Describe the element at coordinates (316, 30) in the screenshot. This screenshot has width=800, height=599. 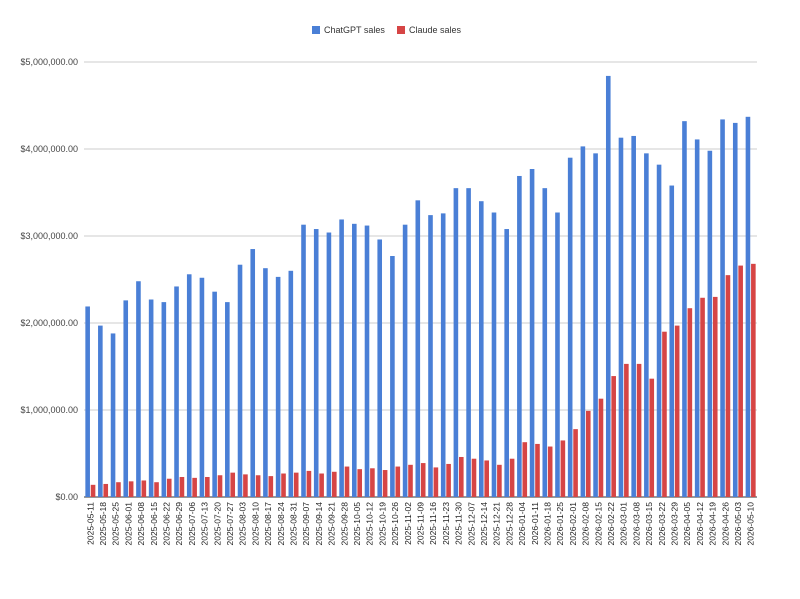
I see `legend-swatch-chatgpt` at that location.